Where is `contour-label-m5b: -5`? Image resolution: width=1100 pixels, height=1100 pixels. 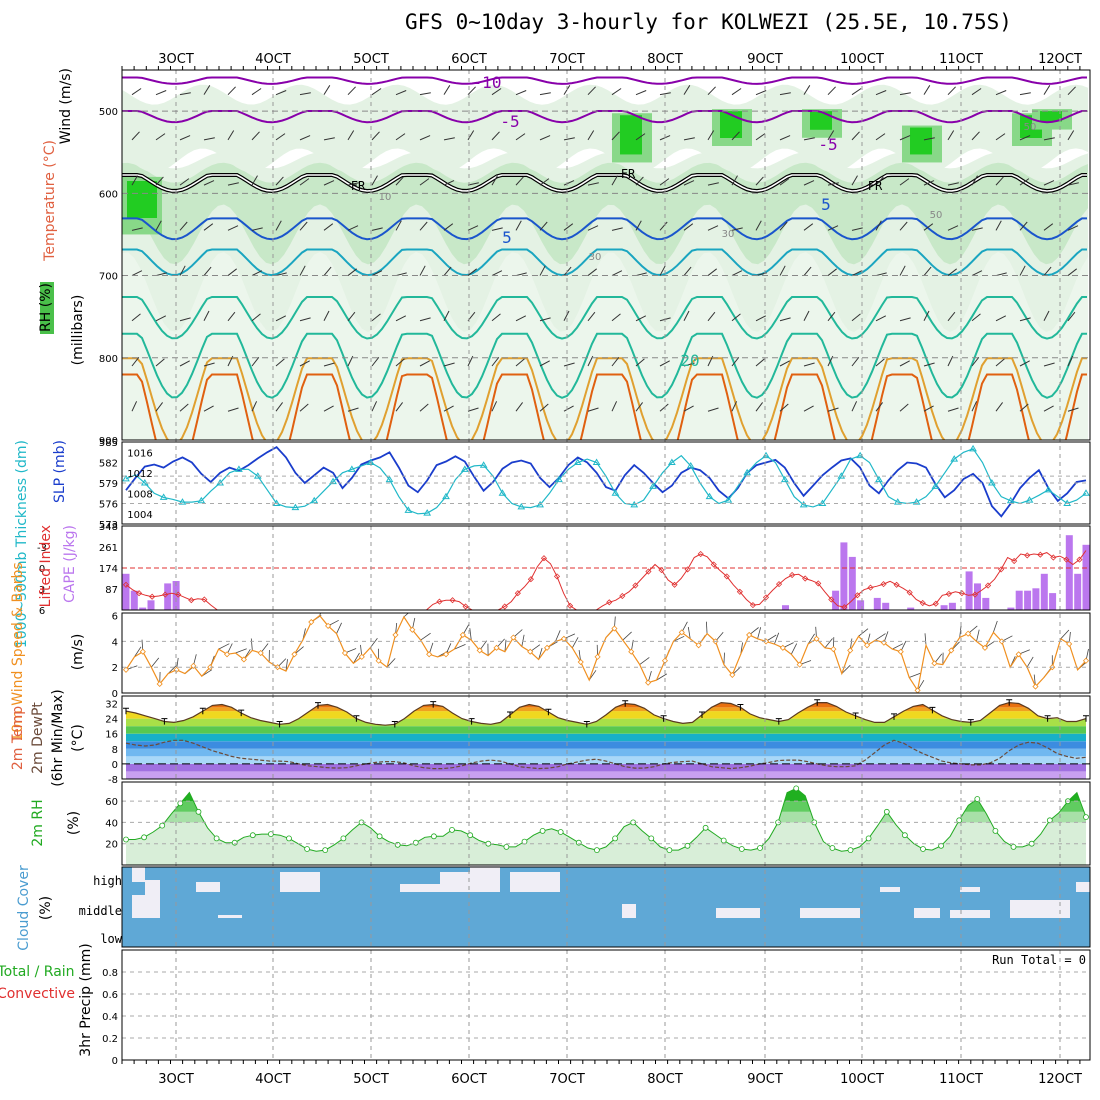
contour-label-m5b: -5 is located at coordinates (827, 144).